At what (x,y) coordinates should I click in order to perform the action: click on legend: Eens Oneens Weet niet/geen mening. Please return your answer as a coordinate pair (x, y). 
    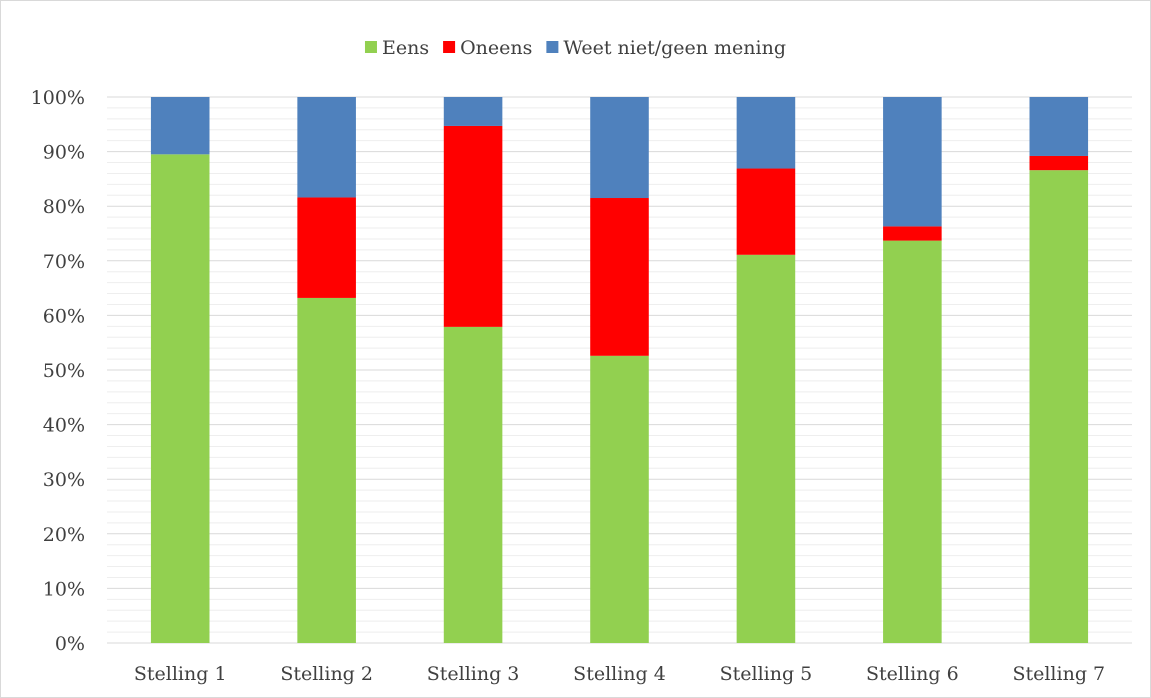
    Looking at the image, I should click on (575, 48).